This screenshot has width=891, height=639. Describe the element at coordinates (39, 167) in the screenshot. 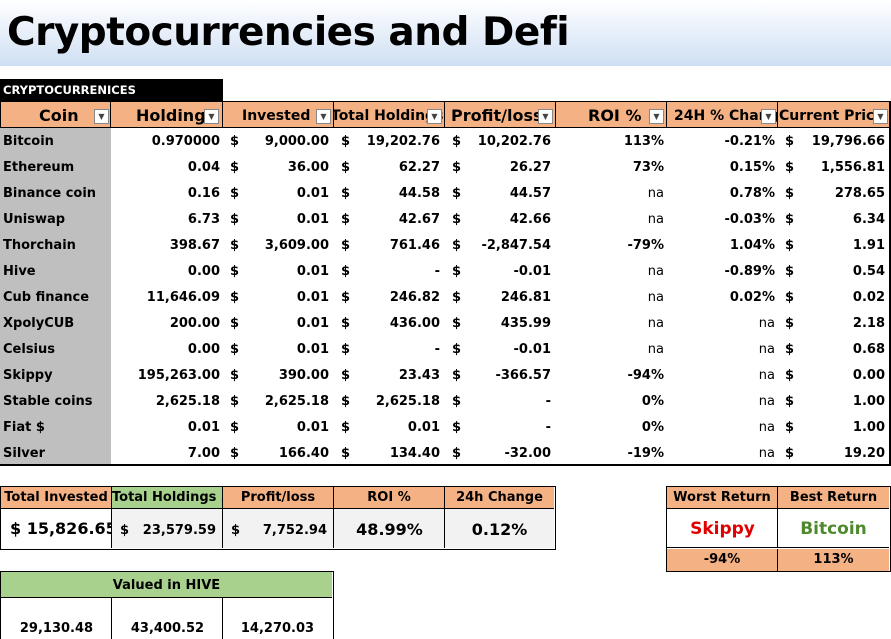

I see `cell-coin: Ethereum` at that location.